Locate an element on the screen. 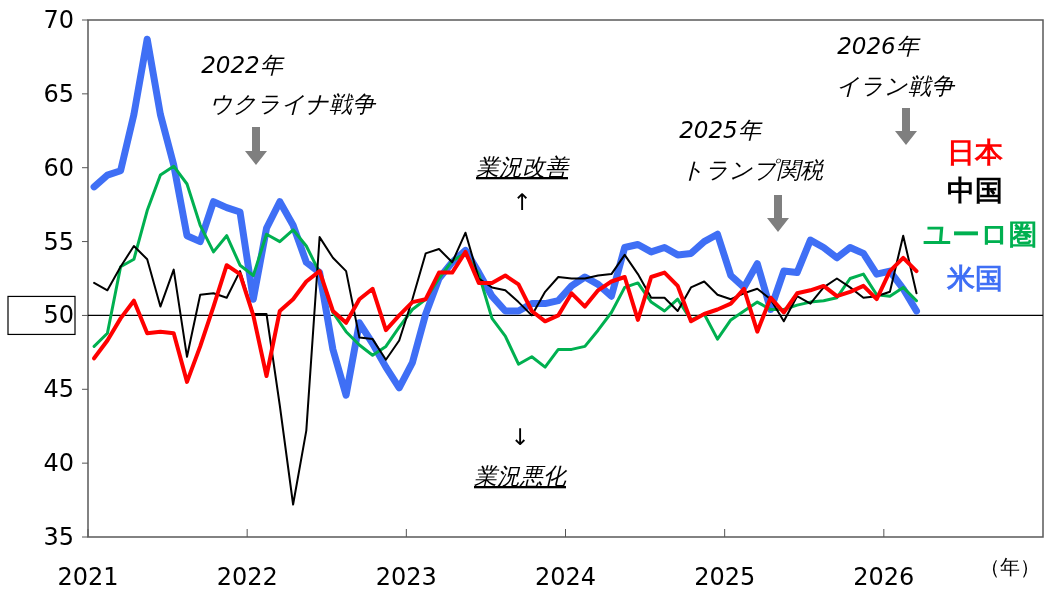 This screenshot has height=592, width=1045. annotation: イラン戦争 is located at coordinates (896, 86).